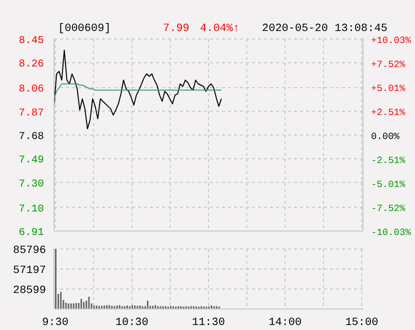  What do you see at coordinates (391, 232) in the screenshot?
I see `y2-tick-label: -10.03%` at bounding box center [391, 232].